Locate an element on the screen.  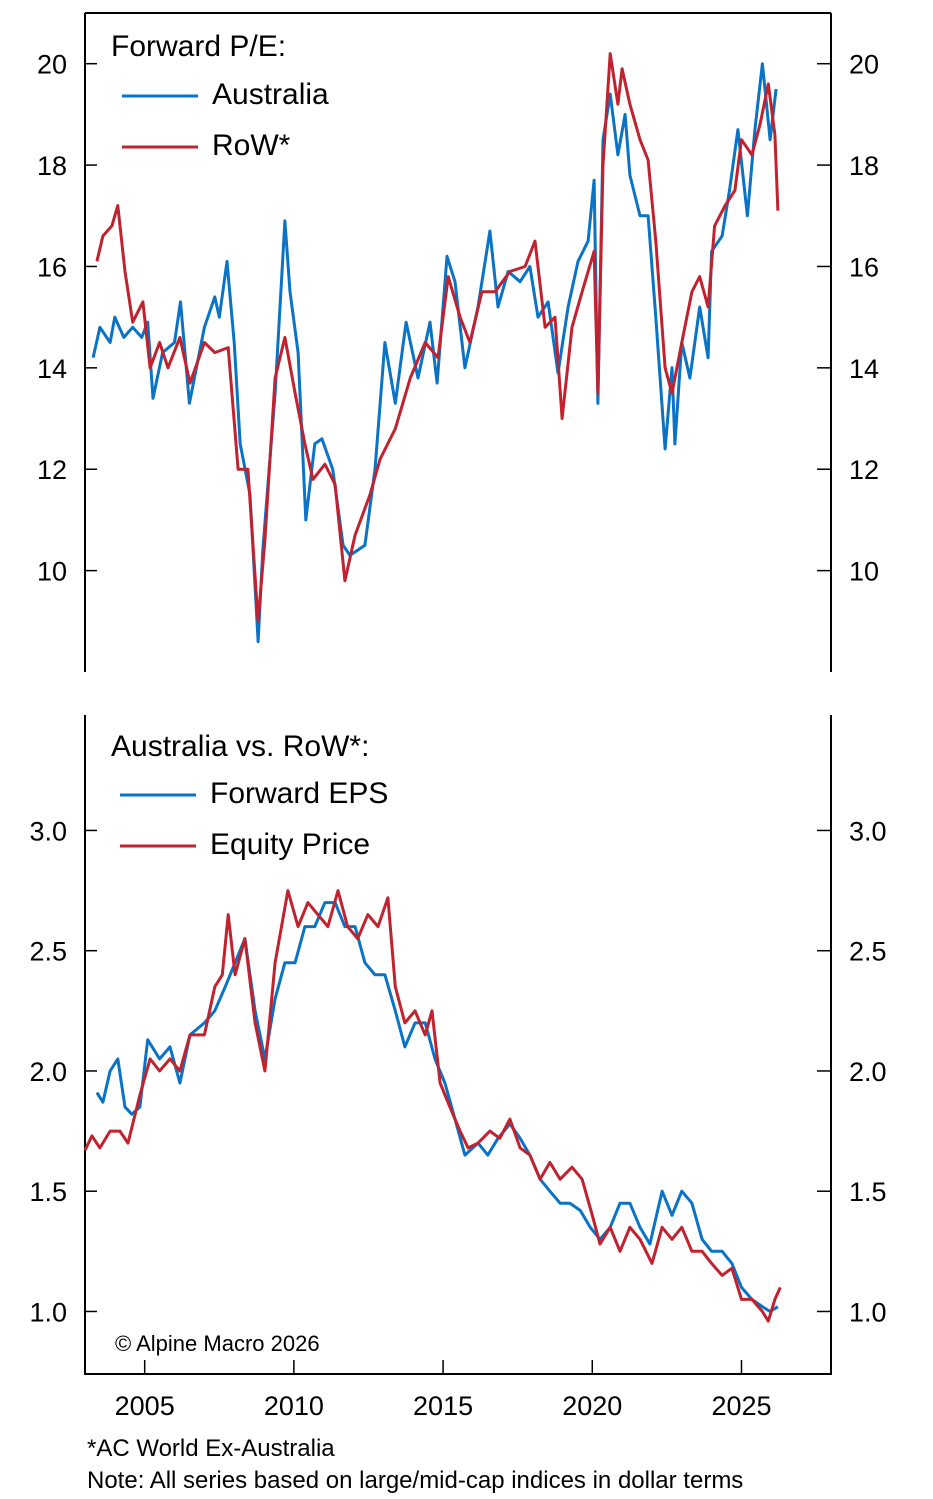
y-tick-label-left: 20 is located at coordinates (52, 65).